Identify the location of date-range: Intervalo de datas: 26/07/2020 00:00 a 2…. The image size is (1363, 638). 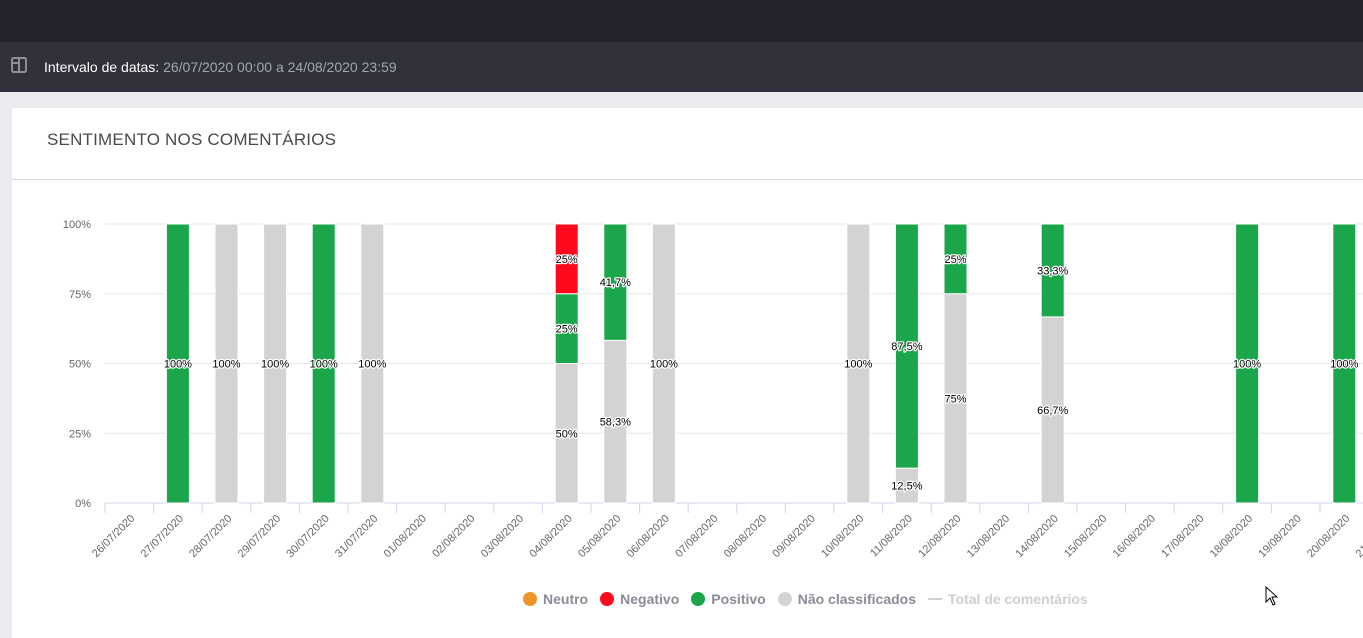
(220, 67).